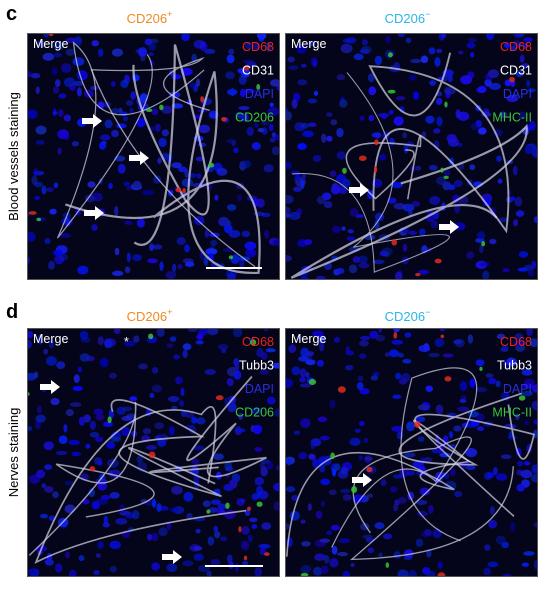 This screenshot has height=590, width=542. I want to click on marker-label: Tubb3, so click(256, 366).